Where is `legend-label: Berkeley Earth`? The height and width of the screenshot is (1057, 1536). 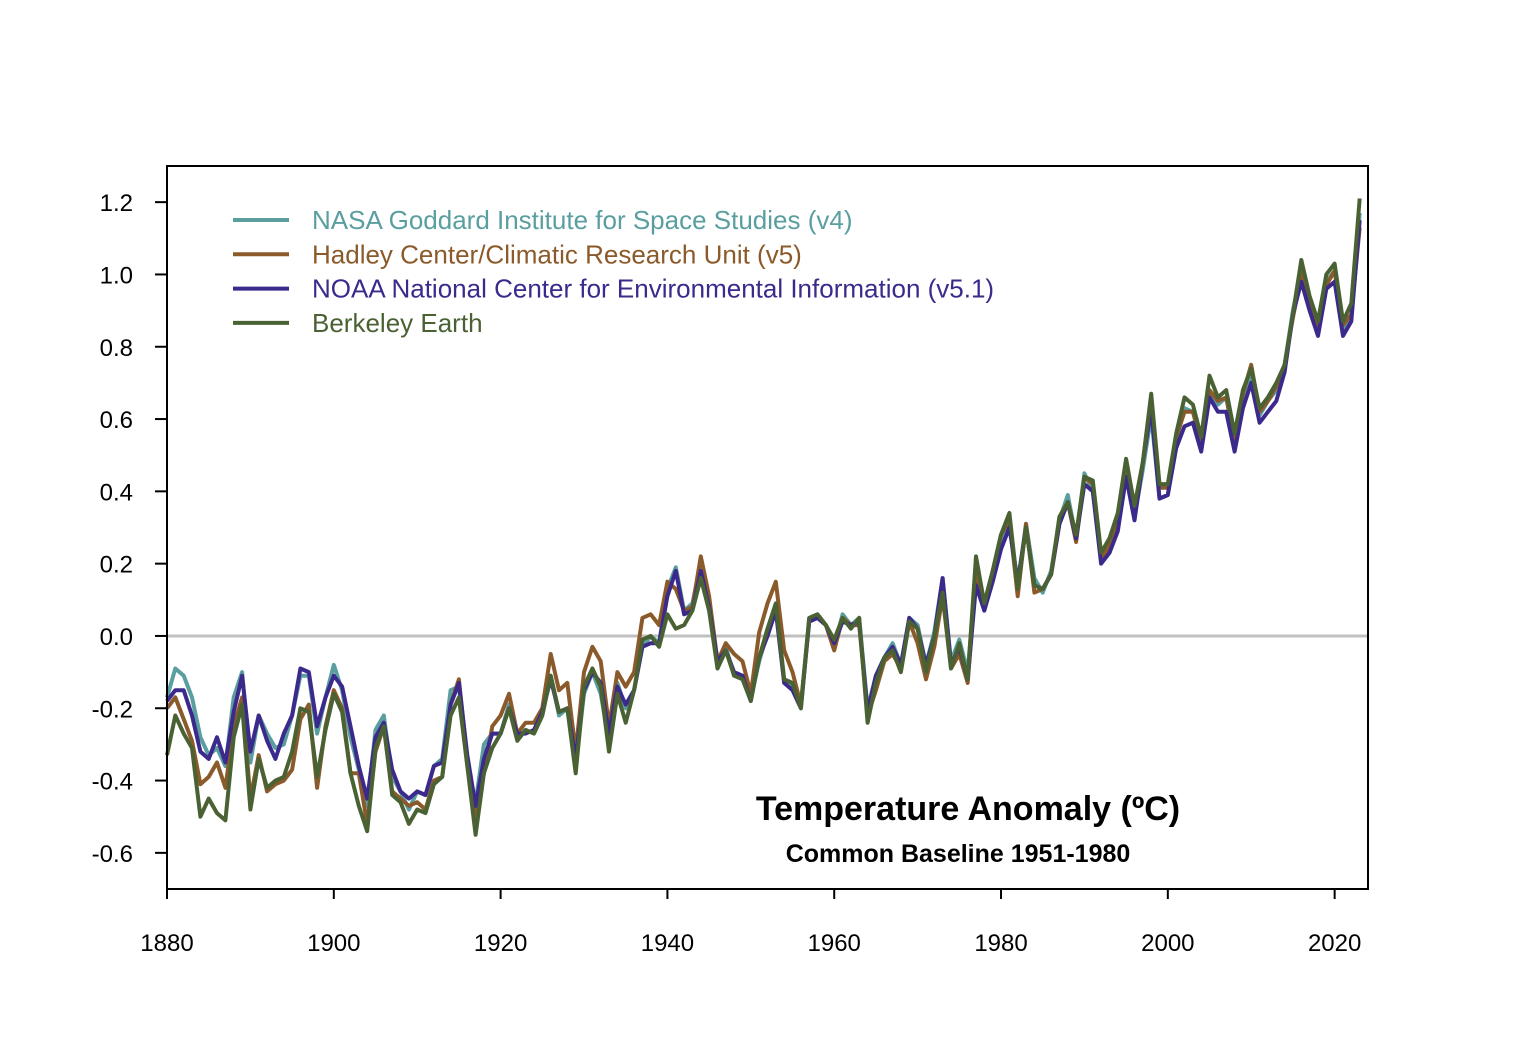
legend-label: Berkeley Earth is located at coordinates (397, 323).